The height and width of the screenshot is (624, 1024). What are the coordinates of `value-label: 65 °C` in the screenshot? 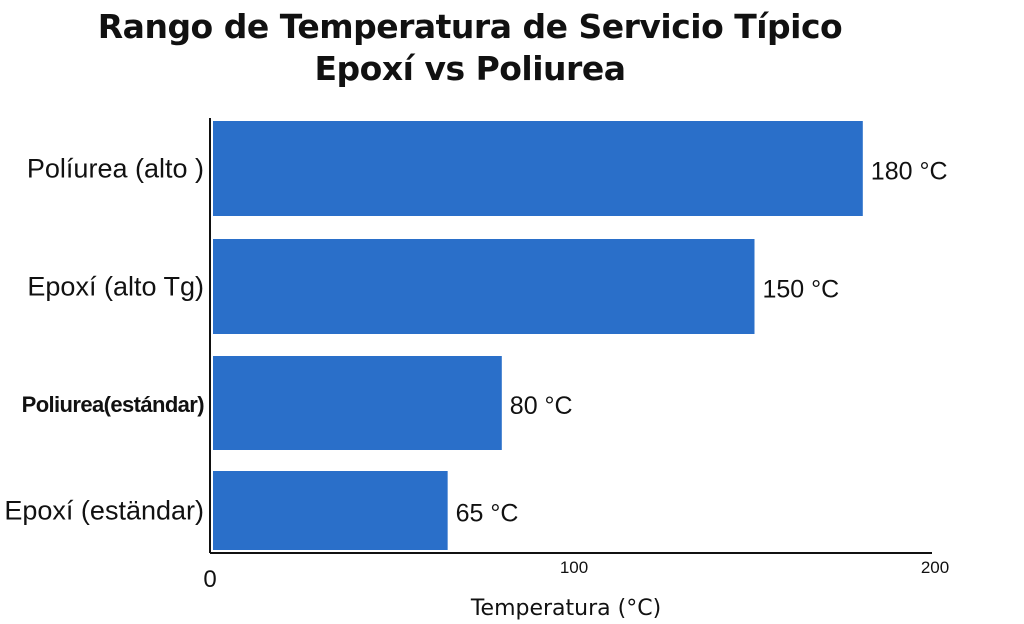 It's located at (487, 514).